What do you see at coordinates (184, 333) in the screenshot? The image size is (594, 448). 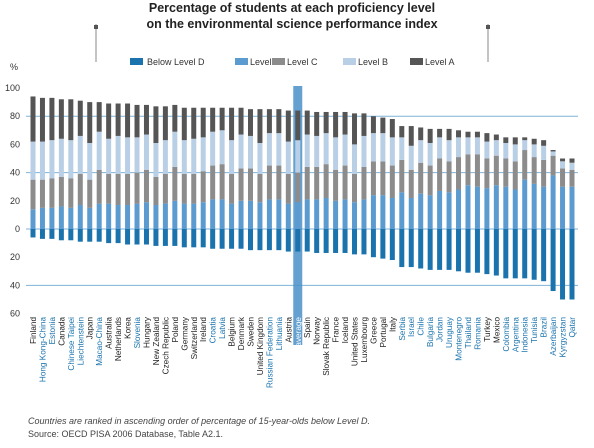 I see `x-tick-label: Germany` at bounding box center [184, 333].